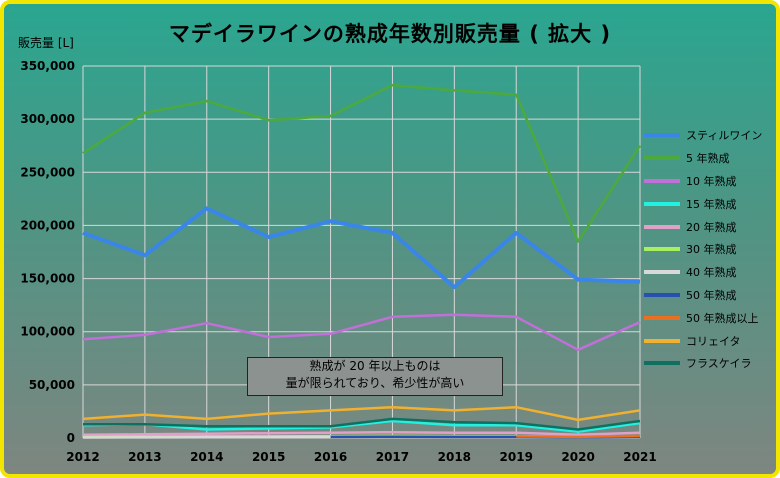 This screenshot has width=780, height=478. I want to click on x-tick-label: 2017, so click(392, 457).